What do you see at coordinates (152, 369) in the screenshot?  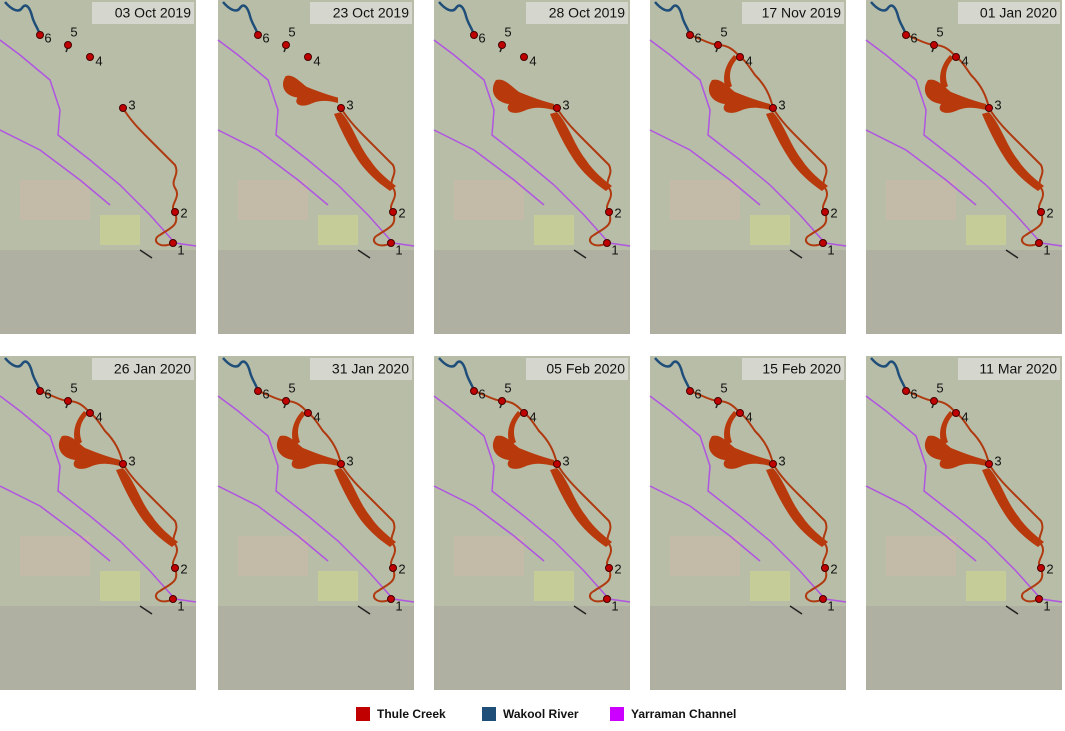 I see `panel-date: 26 Jan 2020` at bounding box center [152, 369].